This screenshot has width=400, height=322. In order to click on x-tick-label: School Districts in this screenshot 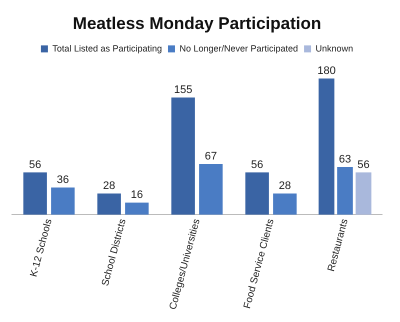, I will do `click(114, 253)`.